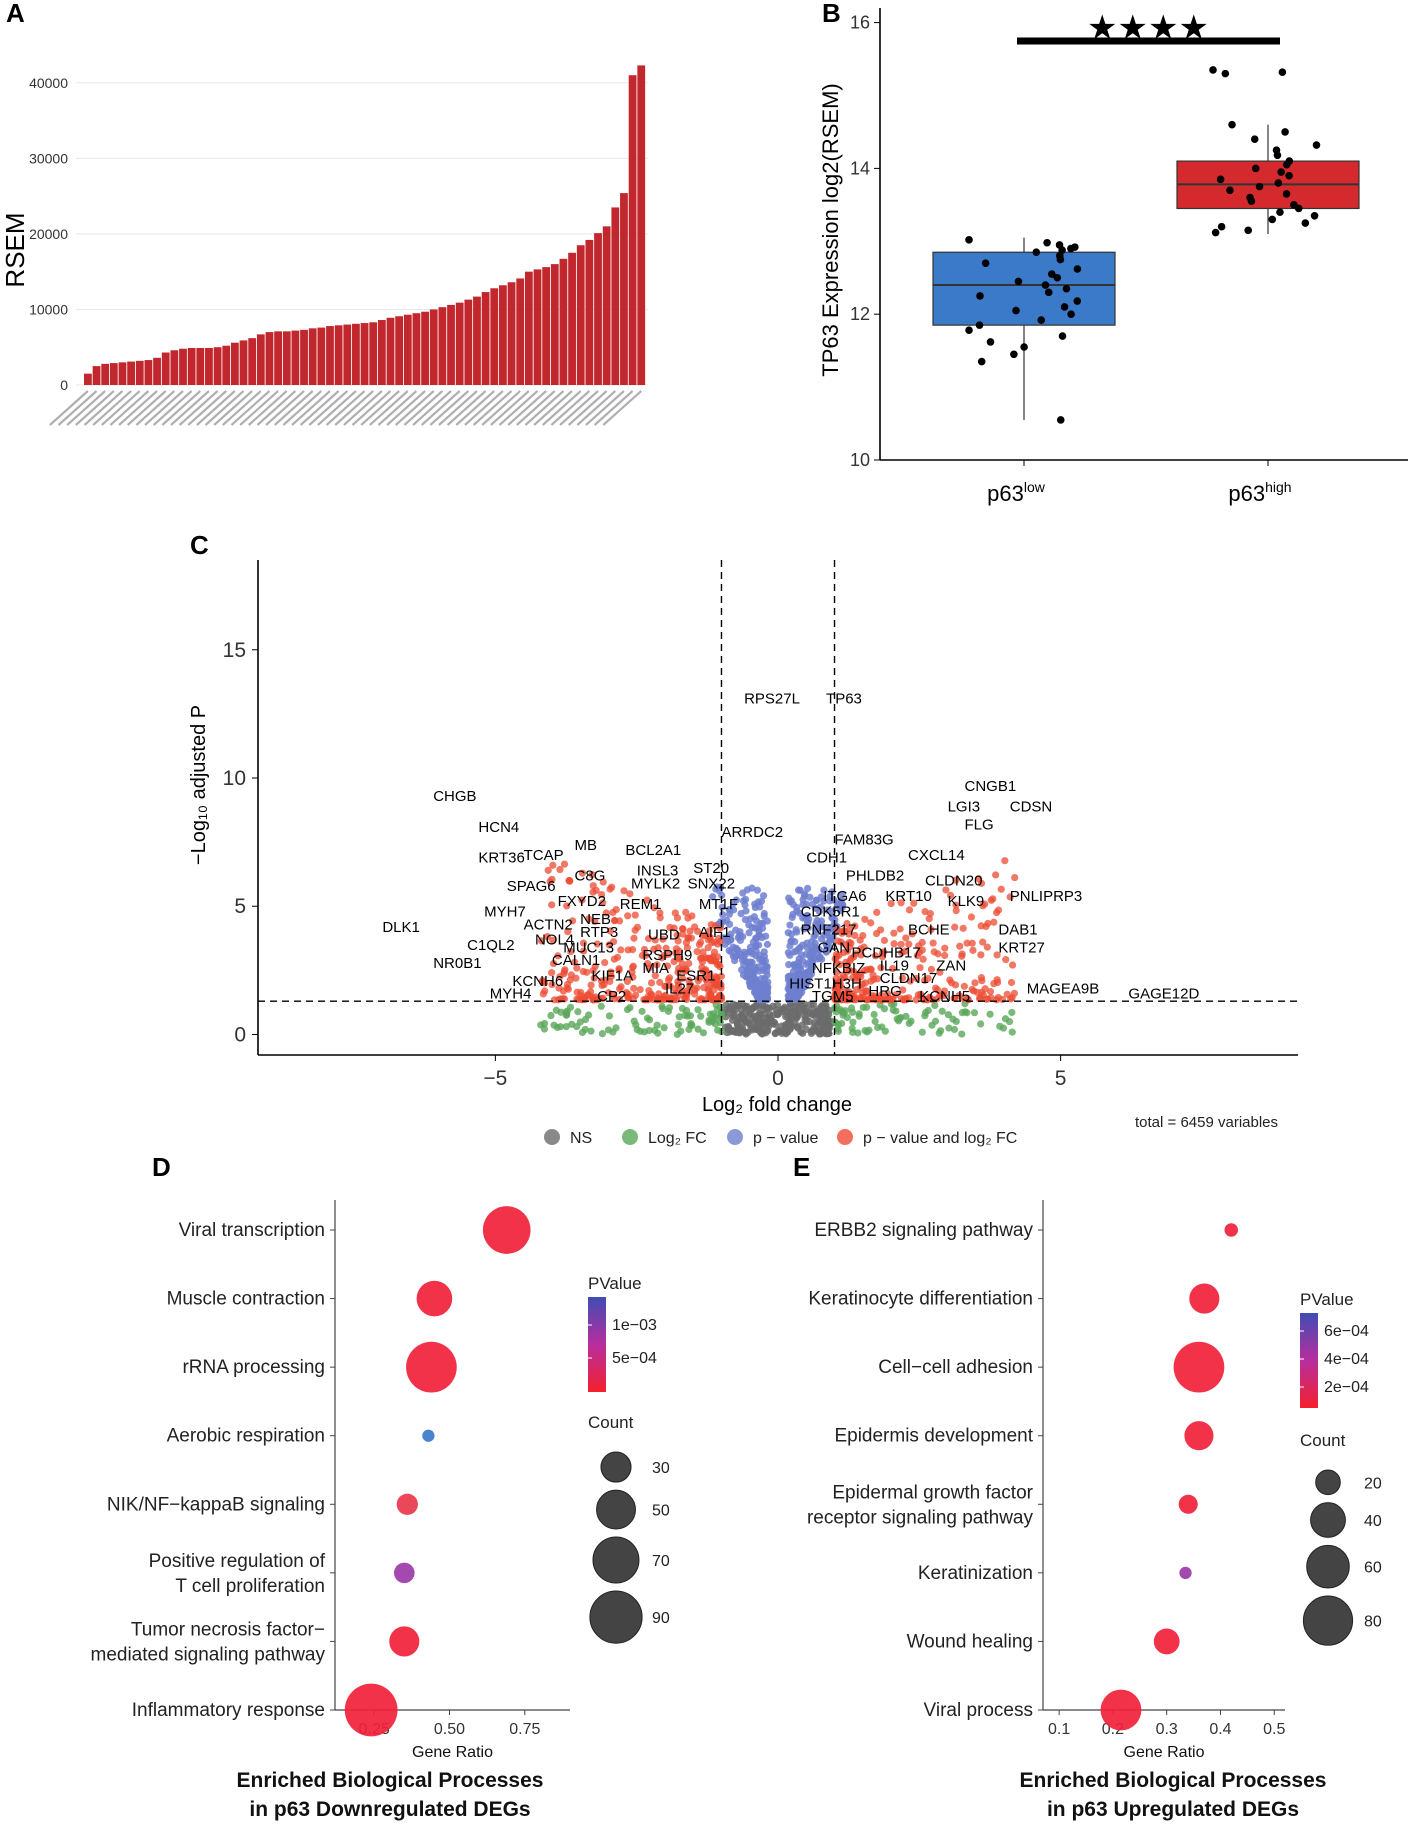 Image resolution: width=1418 pixels, height=1830 pixels. Describe the element at coordinates (228, 1629) in the screenshot. I see `panelD-term-label: Tumor necrosis factor−` at that location.